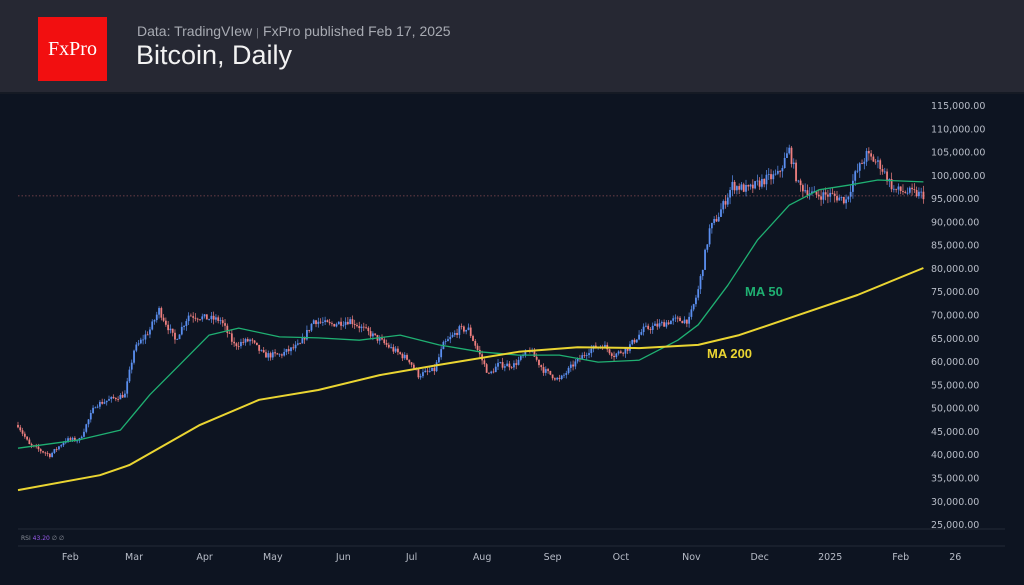 The width and height of the screenshot is (1024, 585). What do you see at coordinates (958, 176) in the screenshot?
I see `y-tick-label: 100,000.00` at bounding box center [958, 176].